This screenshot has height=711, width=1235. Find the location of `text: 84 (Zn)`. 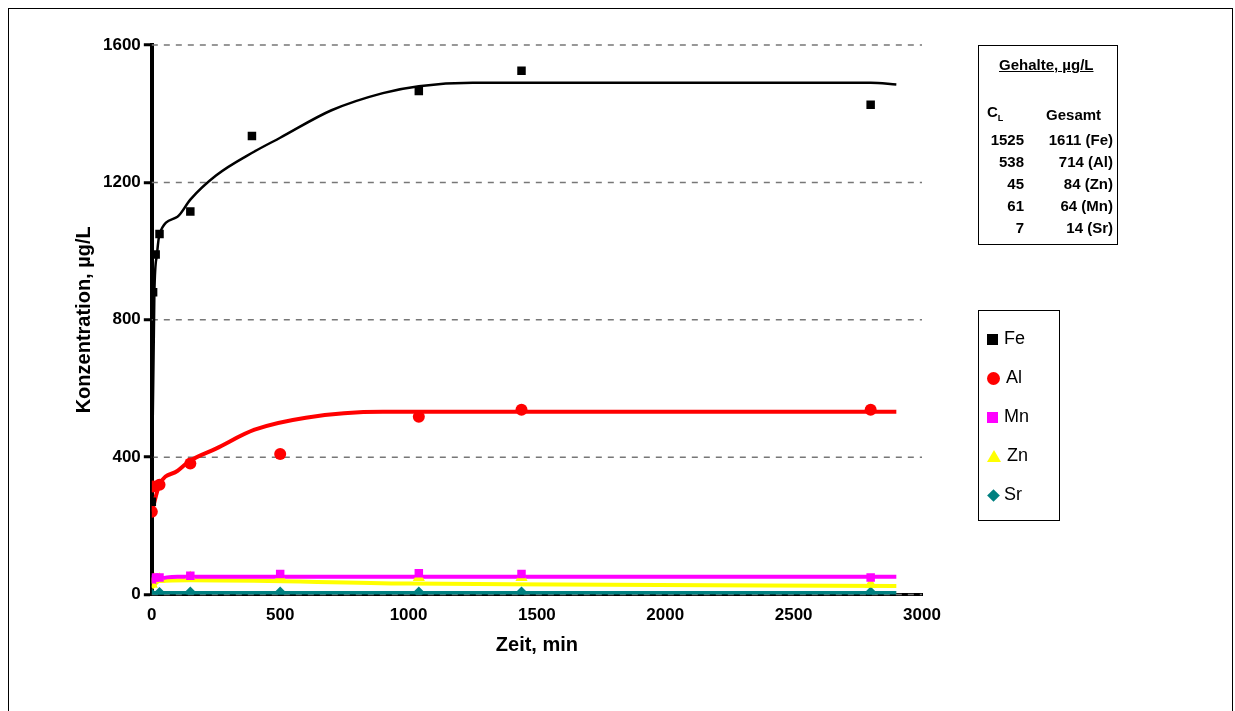

text: 84 (Zn) is located at coordinates (1088, 184).